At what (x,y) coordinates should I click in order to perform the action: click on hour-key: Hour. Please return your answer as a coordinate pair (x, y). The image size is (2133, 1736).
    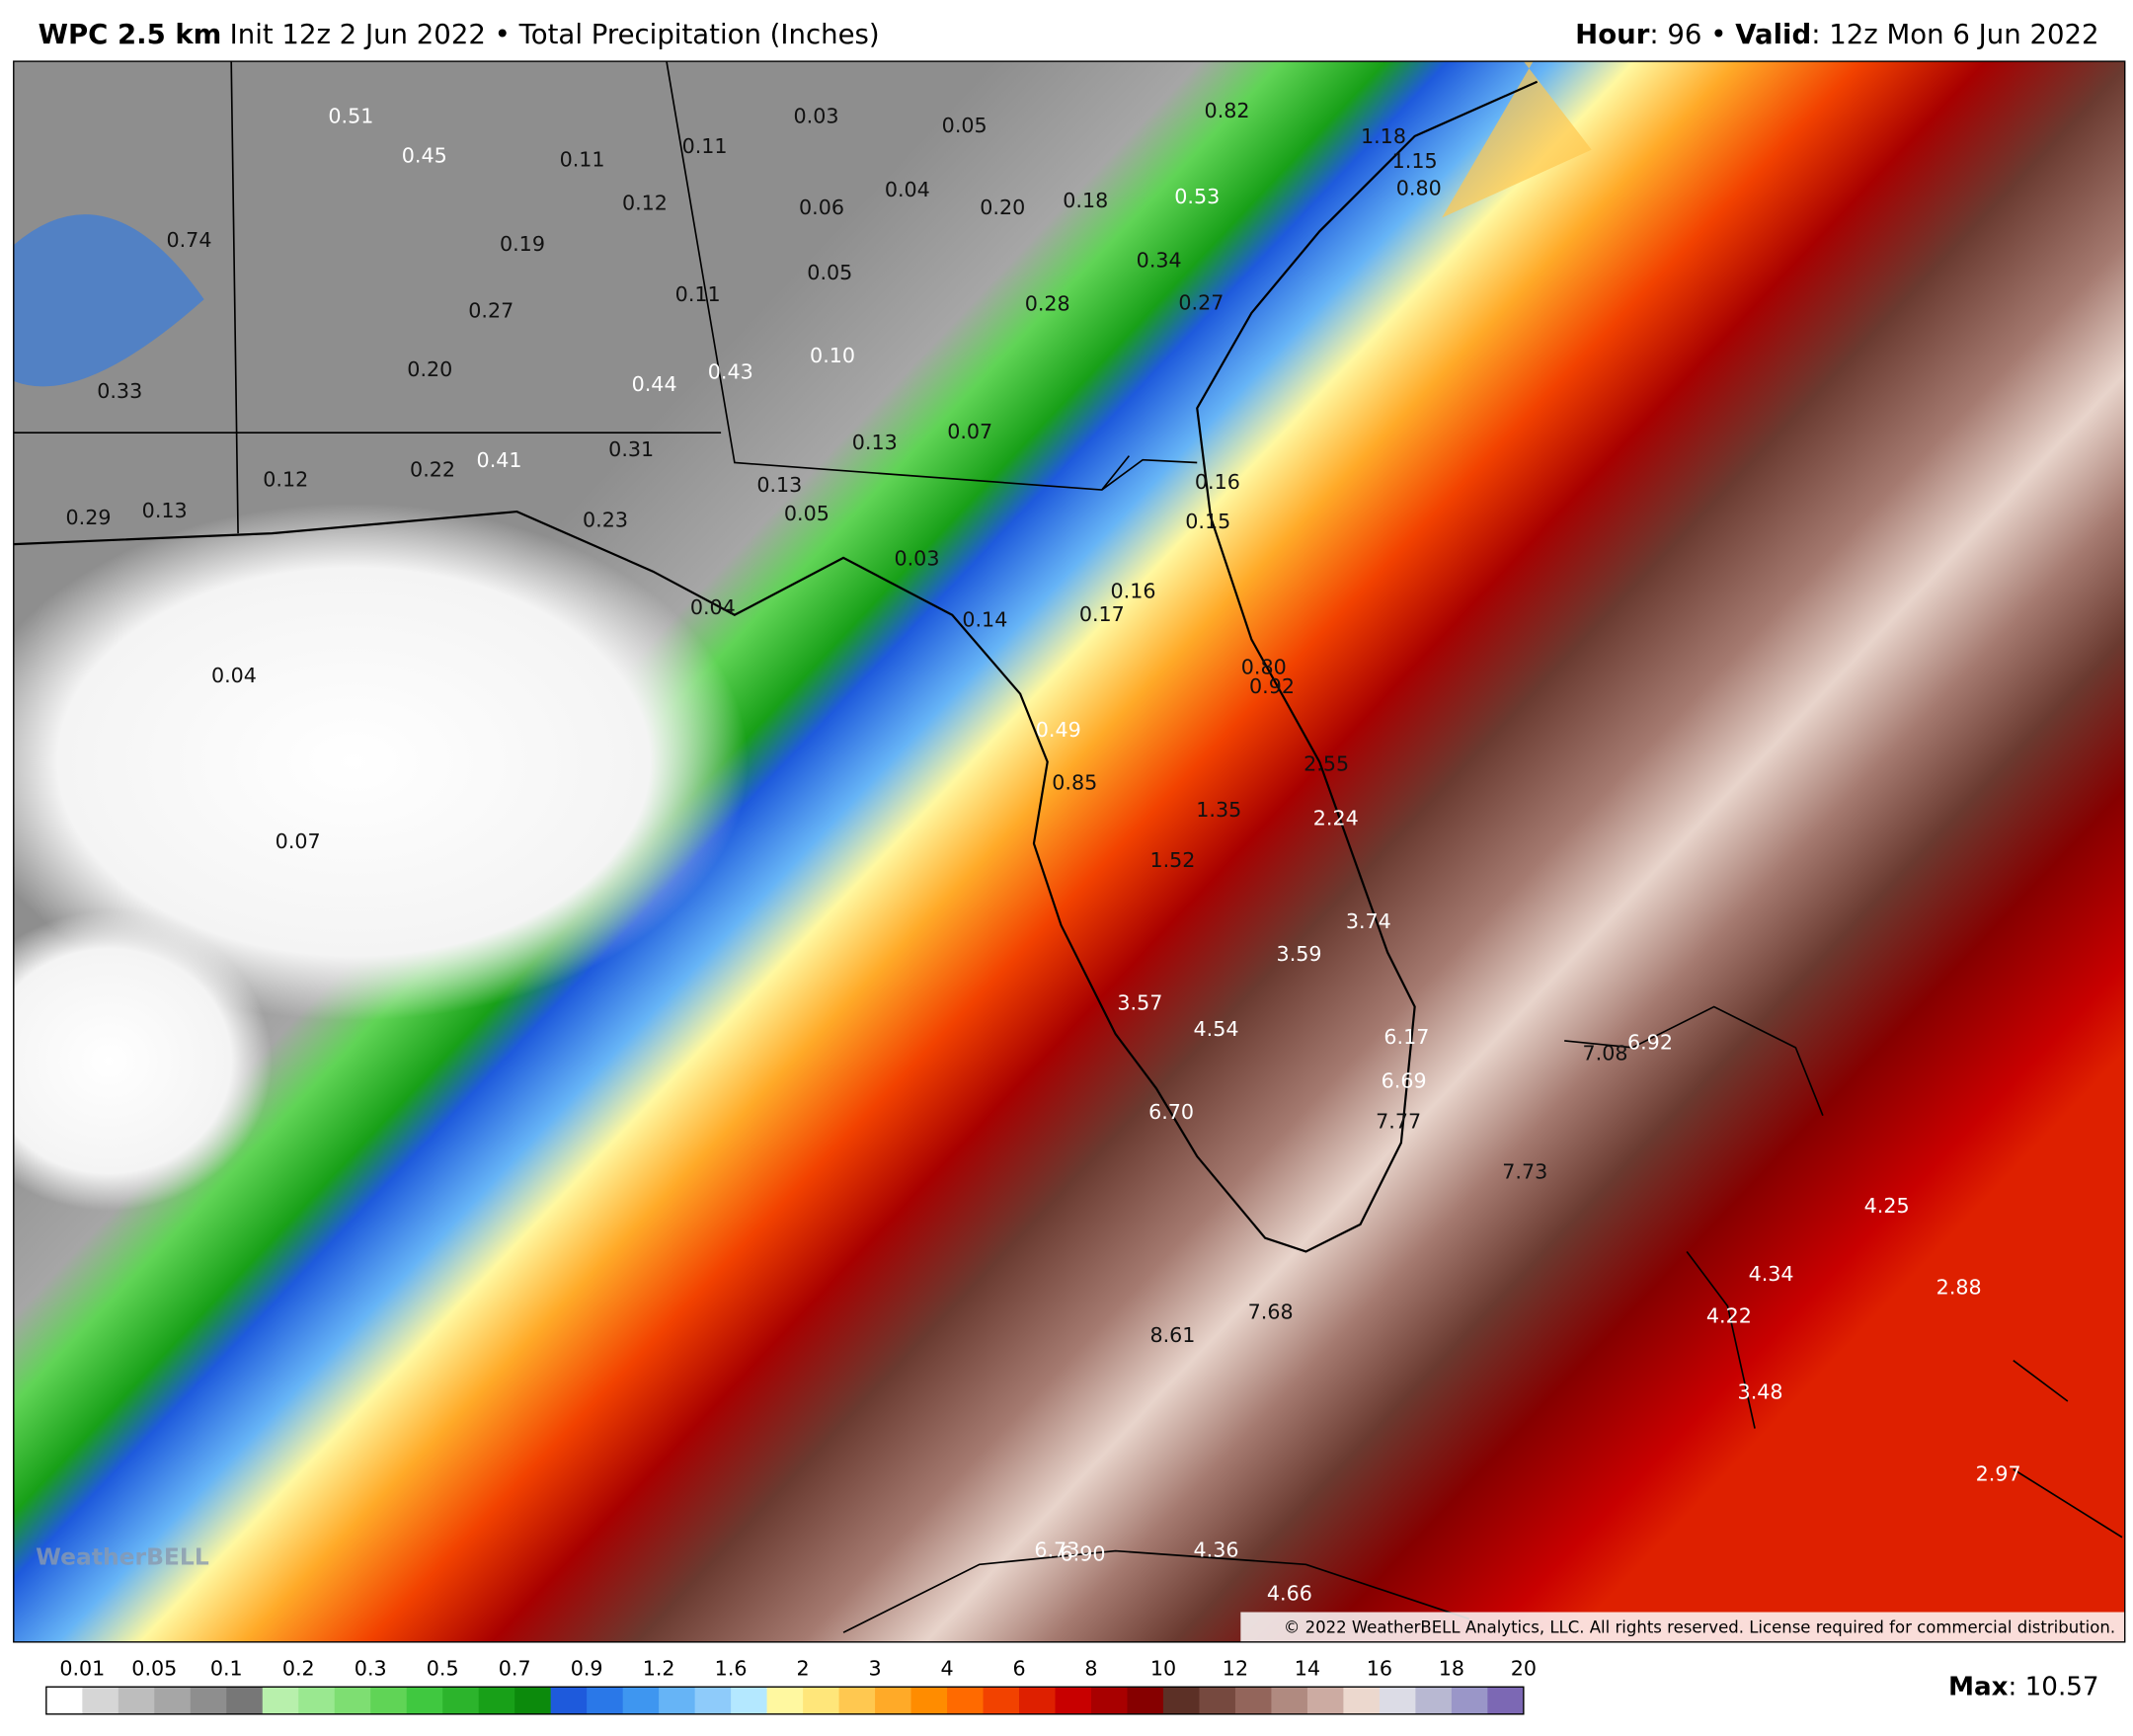
    Looking at the image, I should click on (1613, 35).